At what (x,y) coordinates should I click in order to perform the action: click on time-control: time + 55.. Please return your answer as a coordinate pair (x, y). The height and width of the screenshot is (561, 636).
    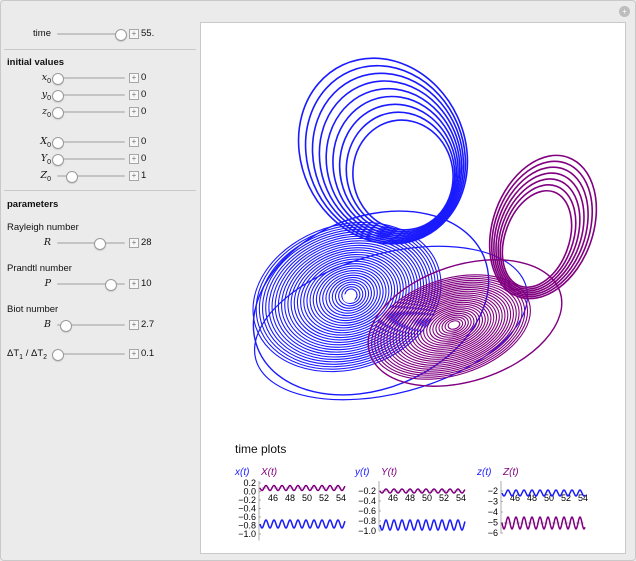
    Looking at the image, I should click on (100, 34).